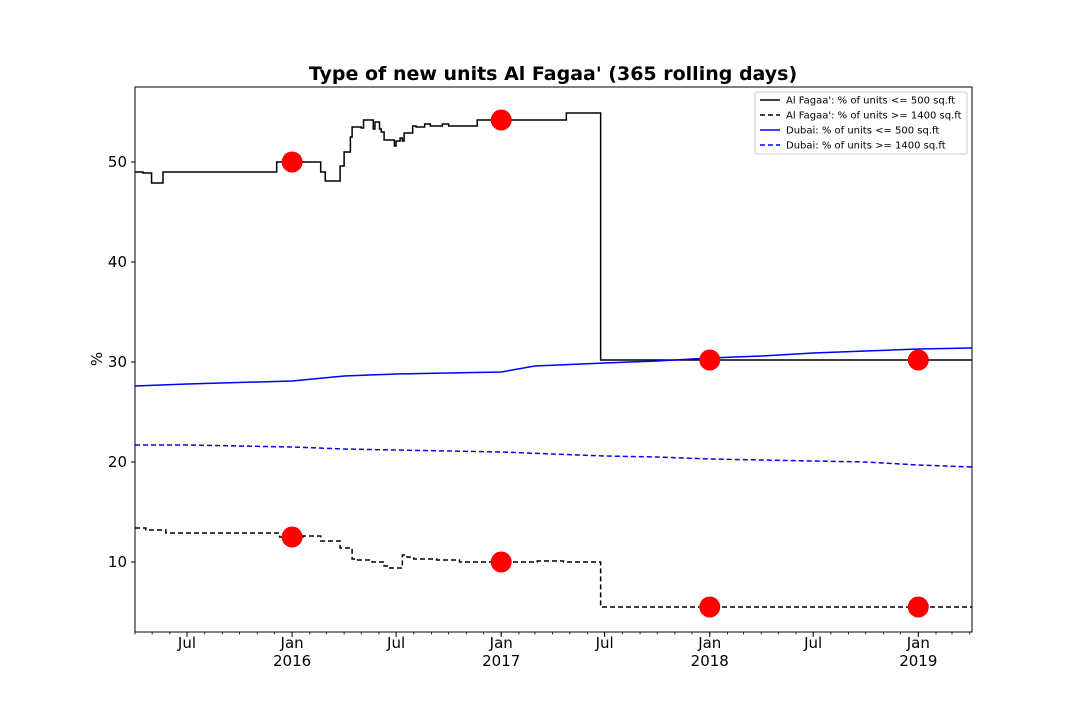  Describe the element at coordinates (870, 101) in the screenshot. I see `legend-entry-label: Al Fagaa': % of units <= 500 sq.ft` at that location.